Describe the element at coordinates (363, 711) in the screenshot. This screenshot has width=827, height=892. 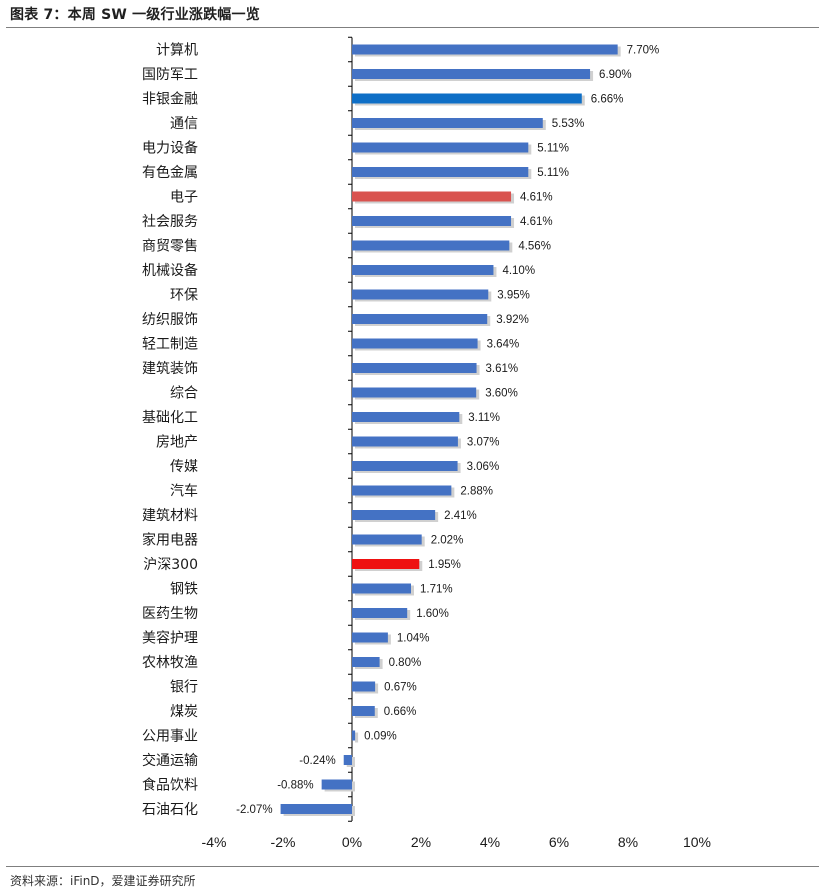
I see `bar-煤炭` at that location.